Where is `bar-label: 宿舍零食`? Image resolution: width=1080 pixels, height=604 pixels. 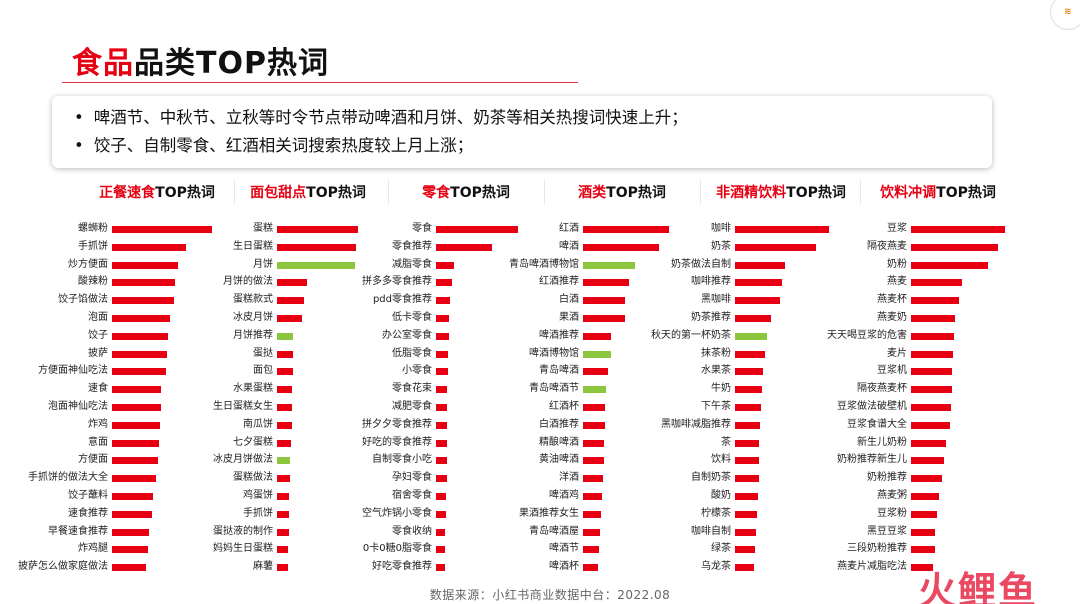 bar-label: 宿舍零食 is located at coordinates (412, 495).